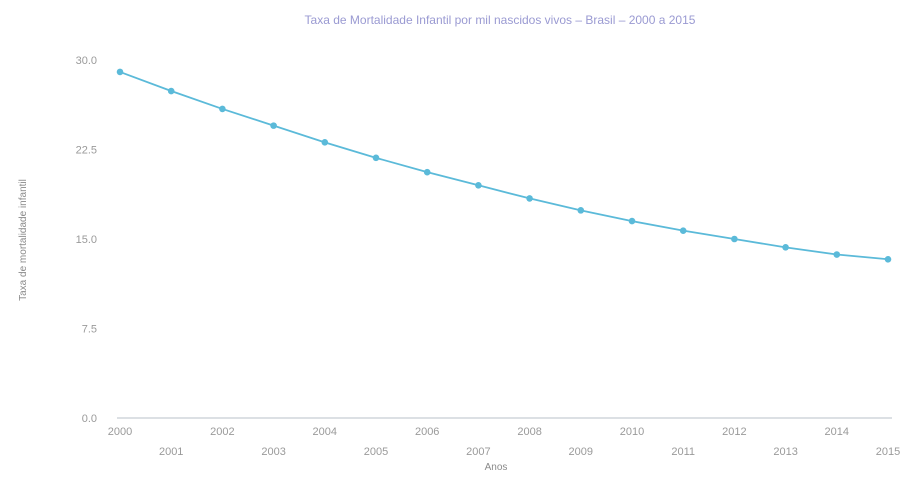 This screenshot has width=907, height=479. I want to click on x-tick-label: 2003, so click(273, 452).